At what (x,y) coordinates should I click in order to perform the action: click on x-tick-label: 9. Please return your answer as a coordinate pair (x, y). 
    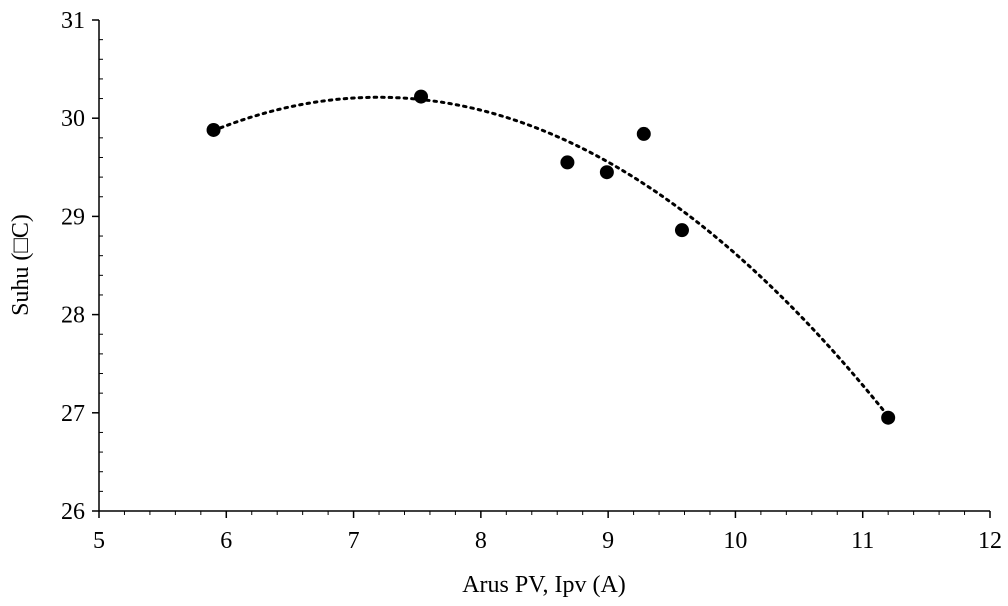
    Looking at the image, I should click on (608, 541).